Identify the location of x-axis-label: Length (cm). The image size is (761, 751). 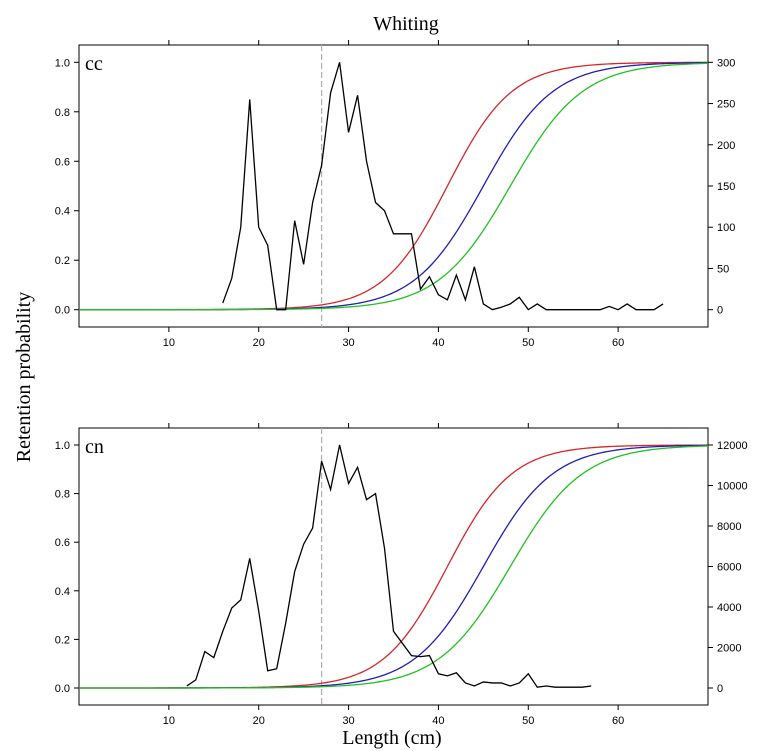
(391, 738).